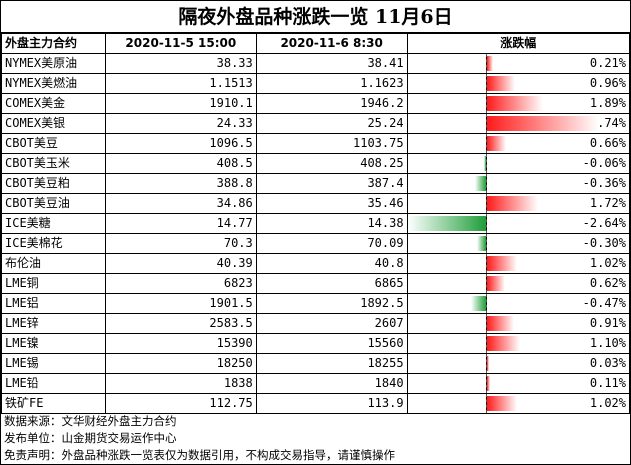  I want to click on table-row: CBOT美豆 1096.5 1103.75 0.66%, so click(315, 143).